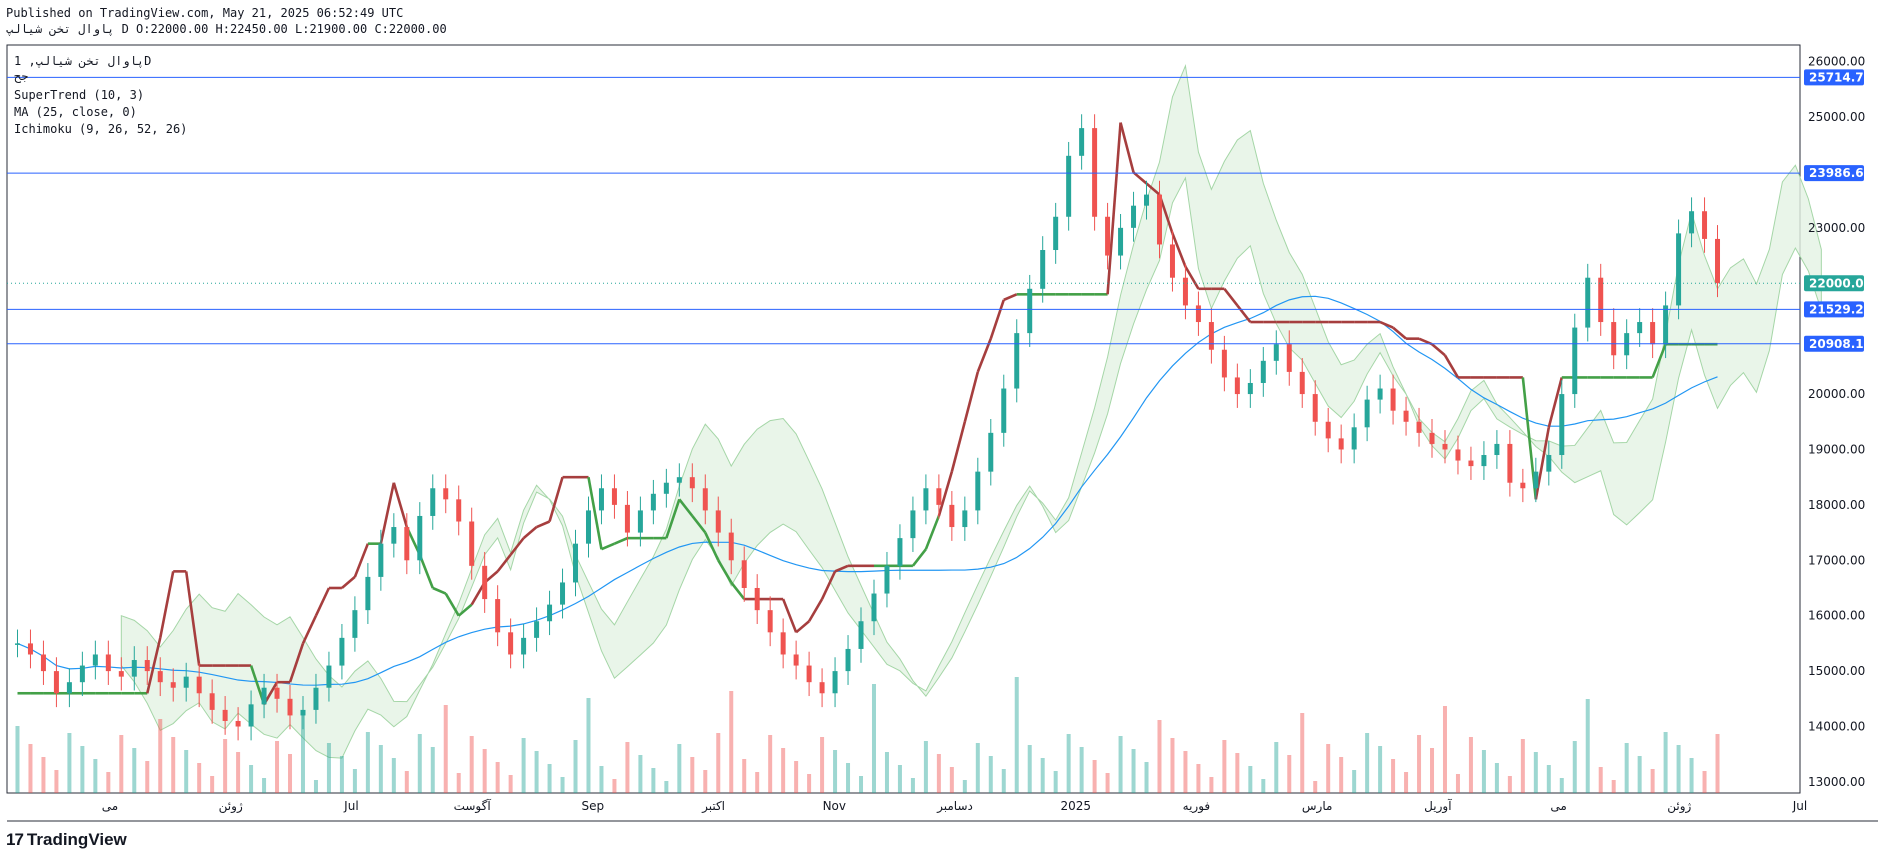  I want to click on x-tick-label: Sep, so click(593, 806).